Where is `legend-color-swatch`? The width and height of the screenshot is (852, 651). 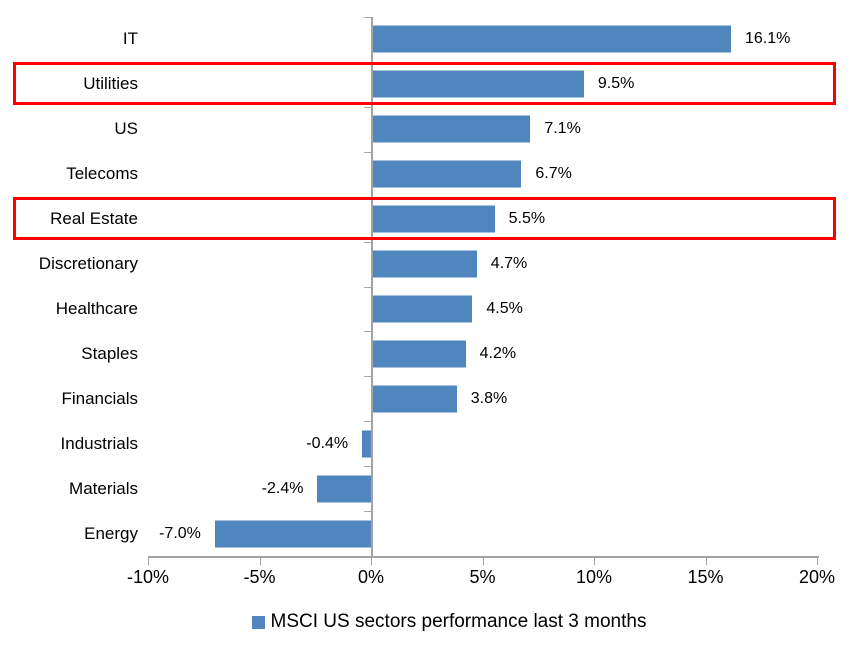 legend-color-swatch is located at coordinates (258, 622).